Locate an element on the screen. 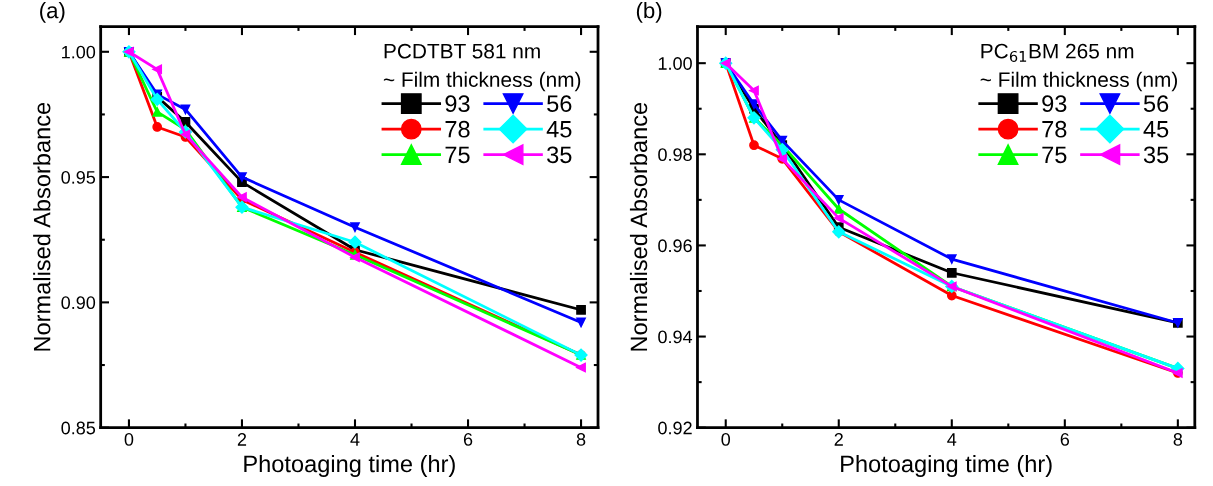 The width and height of the screenshot is (1213, 486). y-tick-label: 0.90 is located at coordinates (78, 303).